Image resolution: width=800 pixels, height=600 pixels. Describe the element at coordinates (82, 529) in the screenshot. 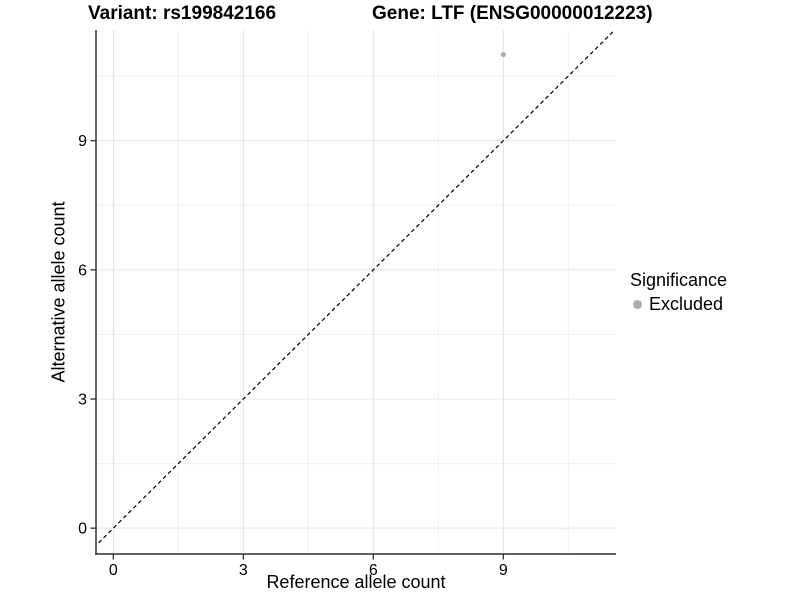

I see `y-tick-label: 0` at that location.